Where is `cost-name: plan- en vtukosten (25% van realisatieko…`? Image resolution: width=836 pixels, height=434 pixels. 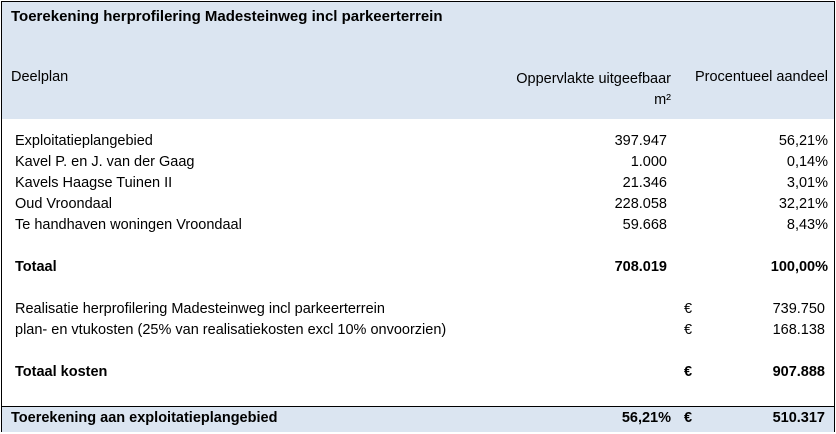
cost-name: plan- en vtukosten (25% van realisatieko… is located at coordinates (231, 330).